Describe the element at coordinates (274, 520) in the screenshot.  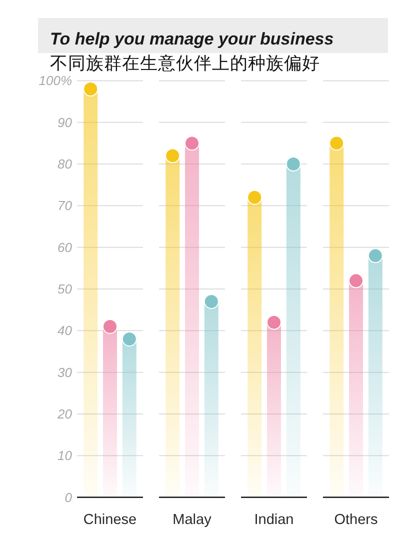
I see `x-tick-label: Indian` at that location.